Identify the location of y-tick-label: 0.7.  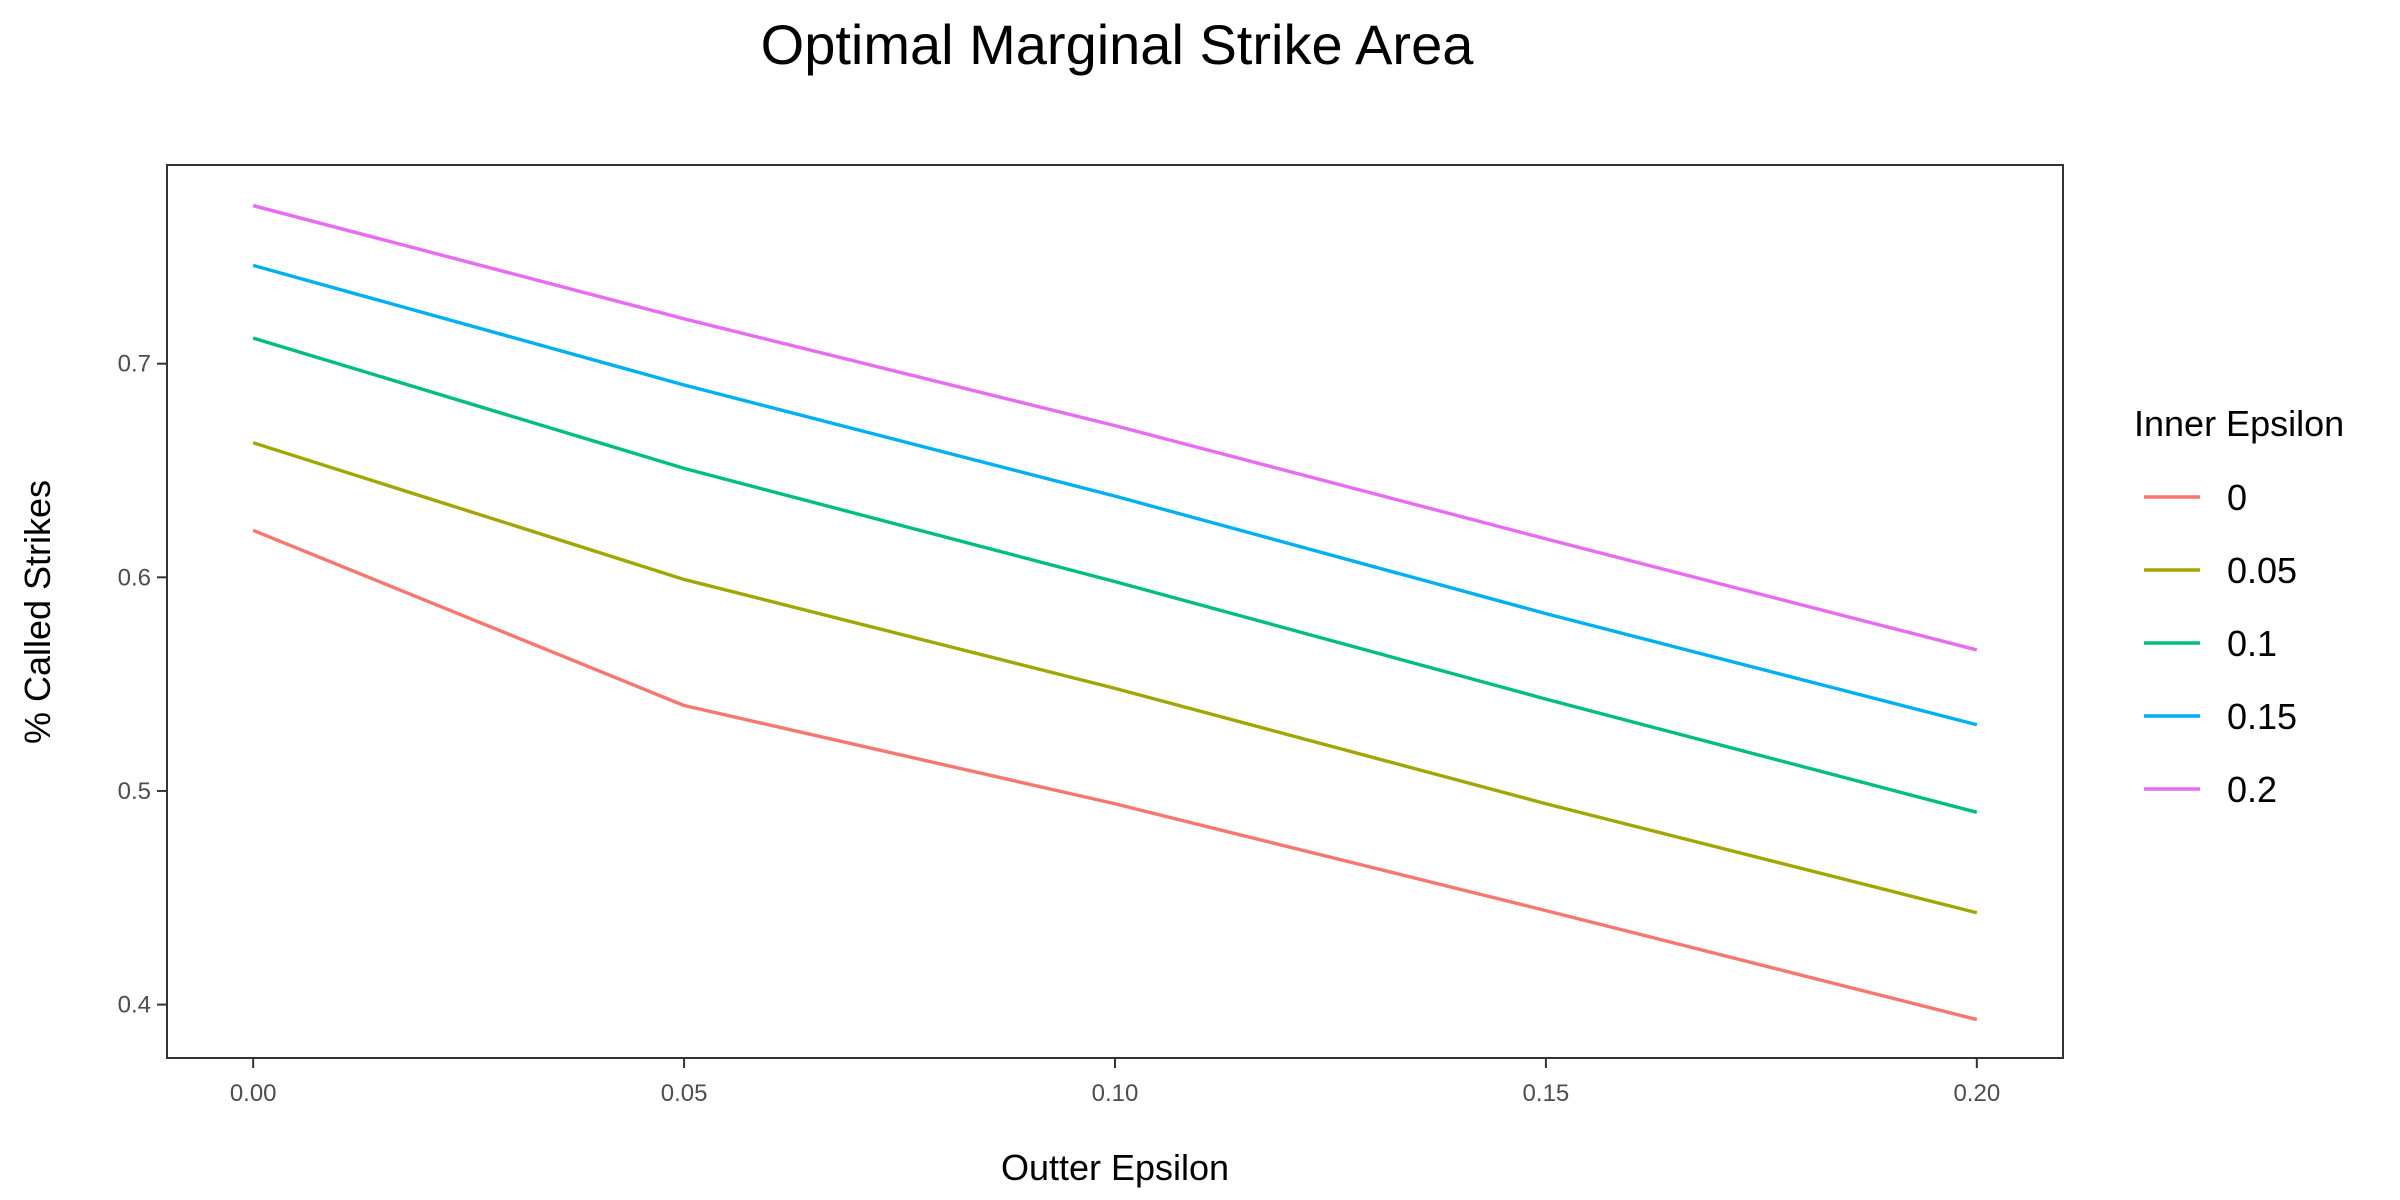
(134, 364).